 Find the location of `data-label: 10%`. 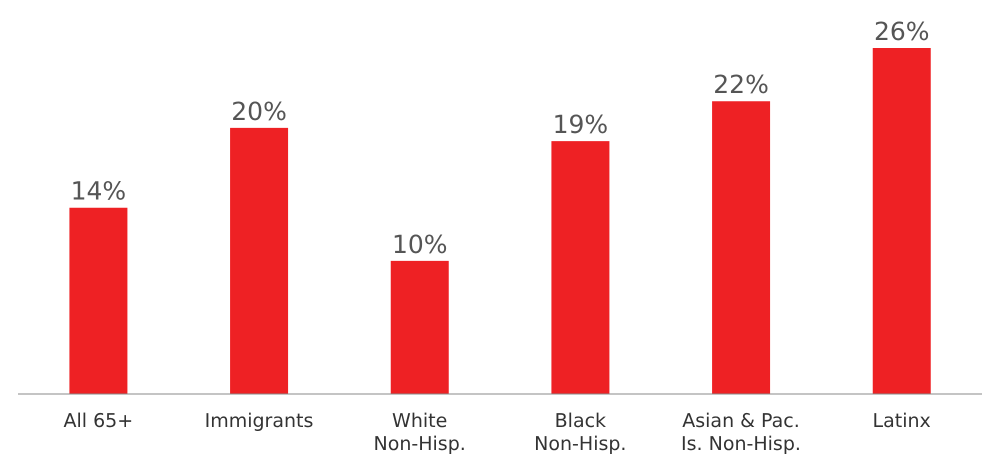

data-label: 10% is located at coordinates (420, 244).